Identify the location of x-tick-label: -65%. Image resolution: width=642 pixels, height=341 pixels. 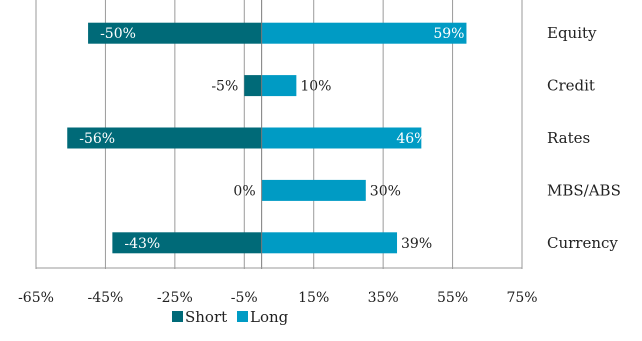
(36, 298).